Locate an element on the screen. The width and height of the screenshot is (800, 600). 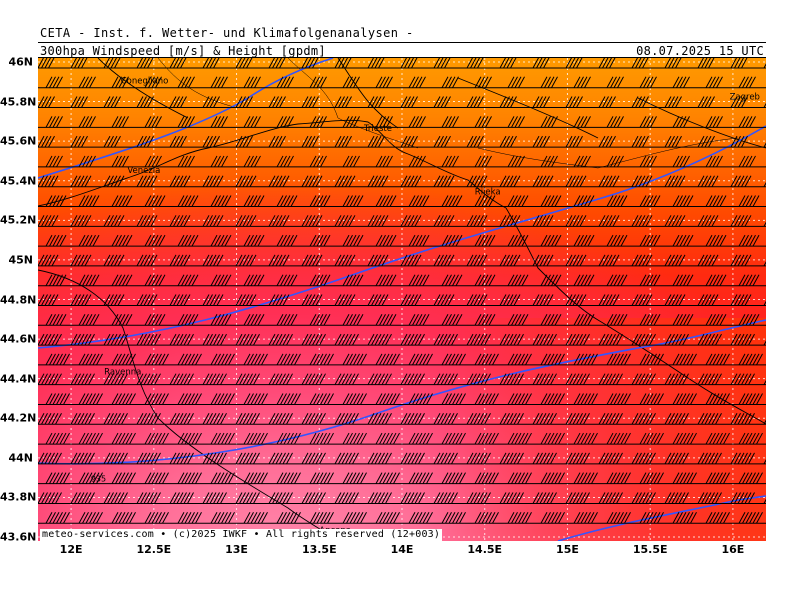
title-product: 300hpa Windspeed [m/s] & Height [gpdm] is located at coordinates (183, 51).